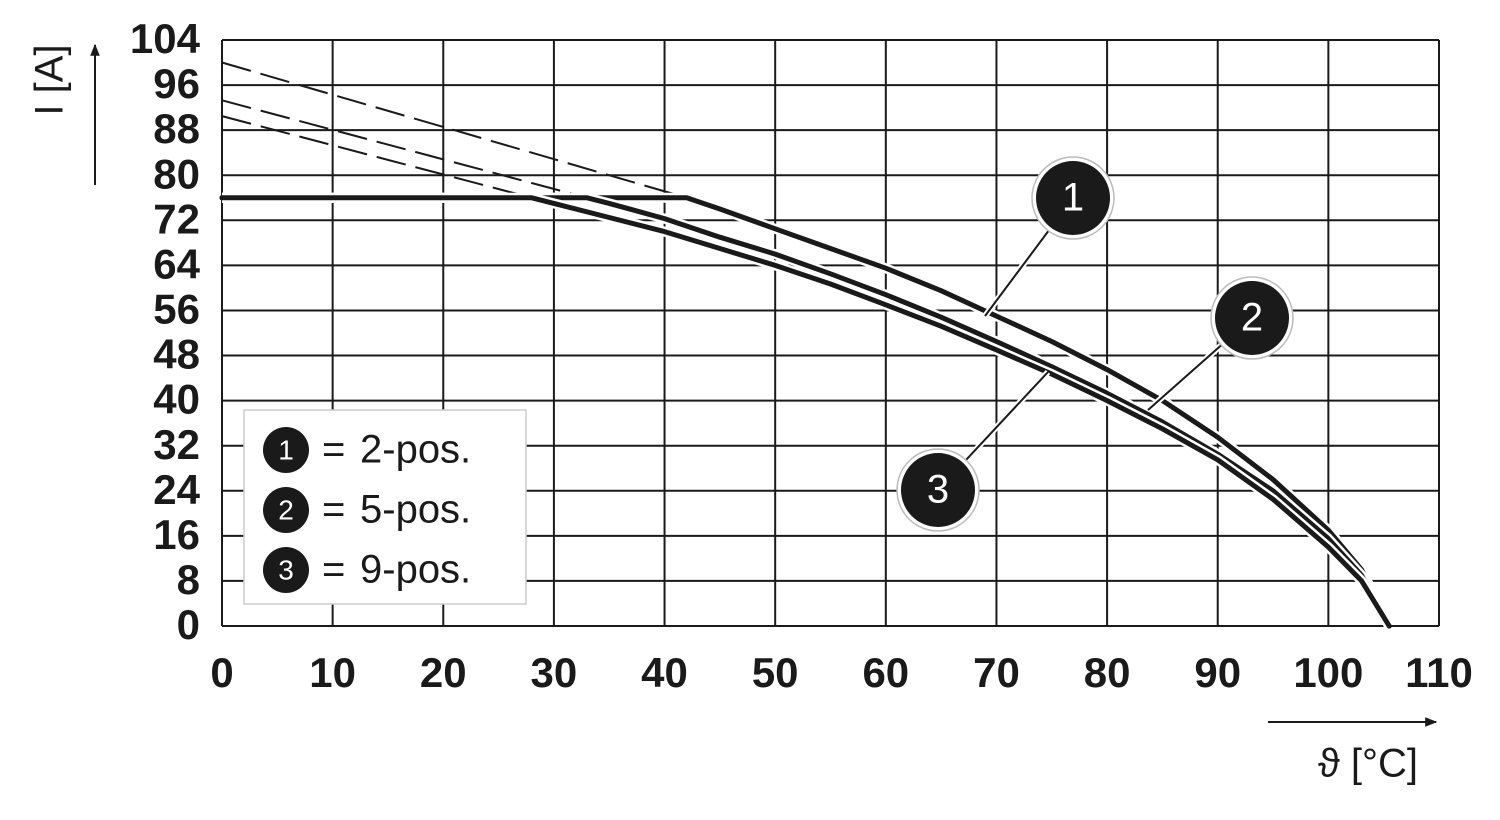 This screenshot has height=820, width=1500. Describe the element at coordinates (775, 672) in the screenshot. I see `x-tick-label: 50` at that location.